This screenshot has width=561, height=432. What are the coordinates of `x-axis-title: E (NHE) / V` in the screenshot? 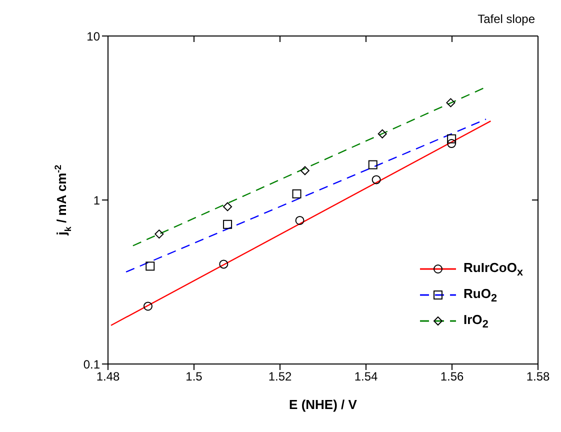 It's located at (323, 404).